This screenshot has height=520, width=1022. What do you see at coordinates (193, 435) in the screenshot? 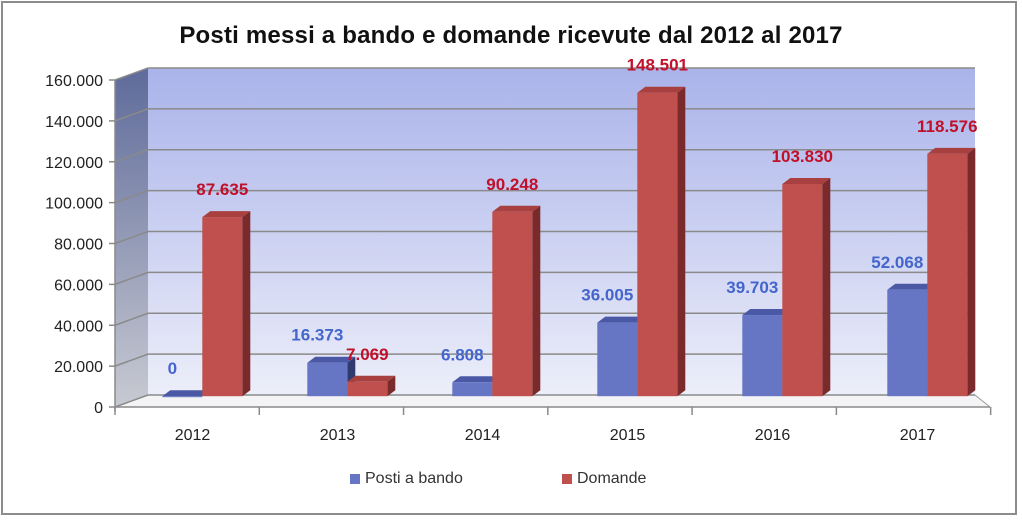
I see `svg-text: 2012` at bounding box center [193, 435].